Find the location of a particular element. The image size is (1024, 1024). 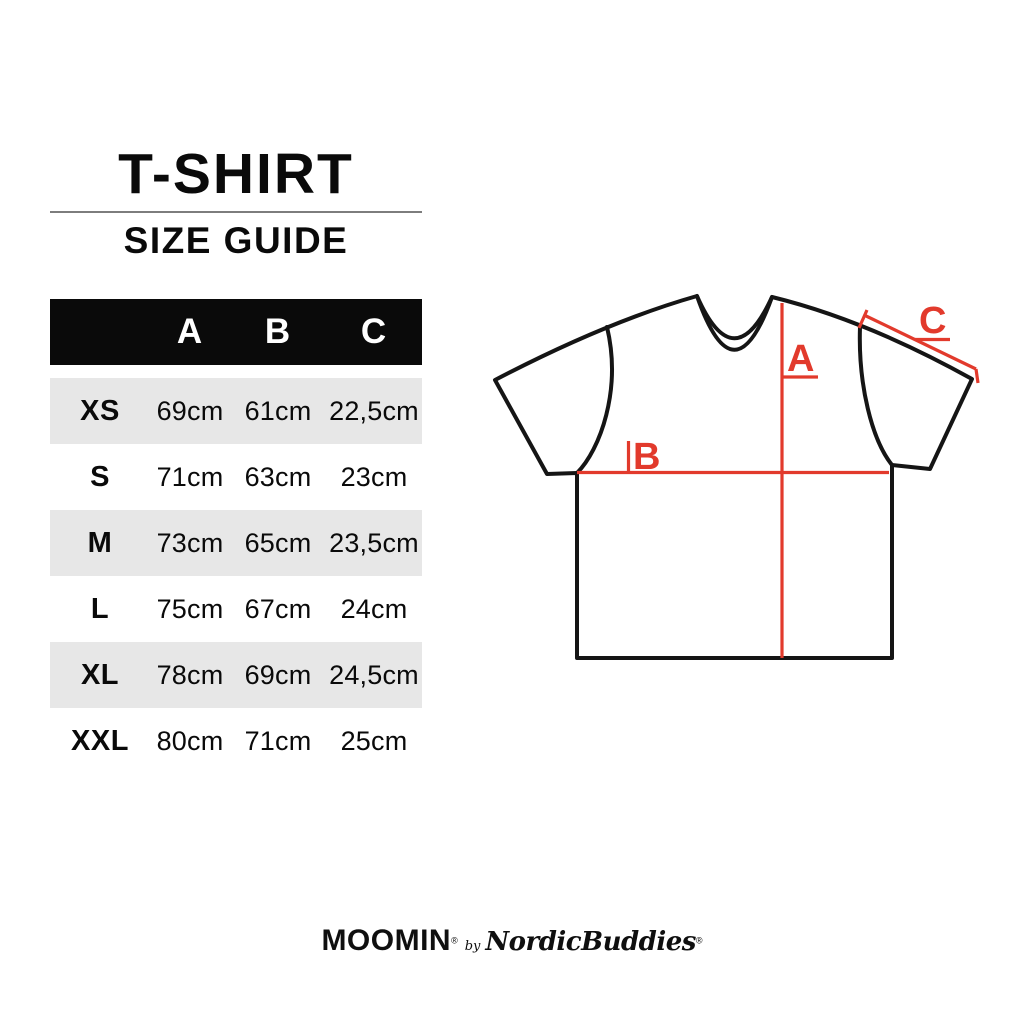

by-text: by is located at coordinates (472, 946).